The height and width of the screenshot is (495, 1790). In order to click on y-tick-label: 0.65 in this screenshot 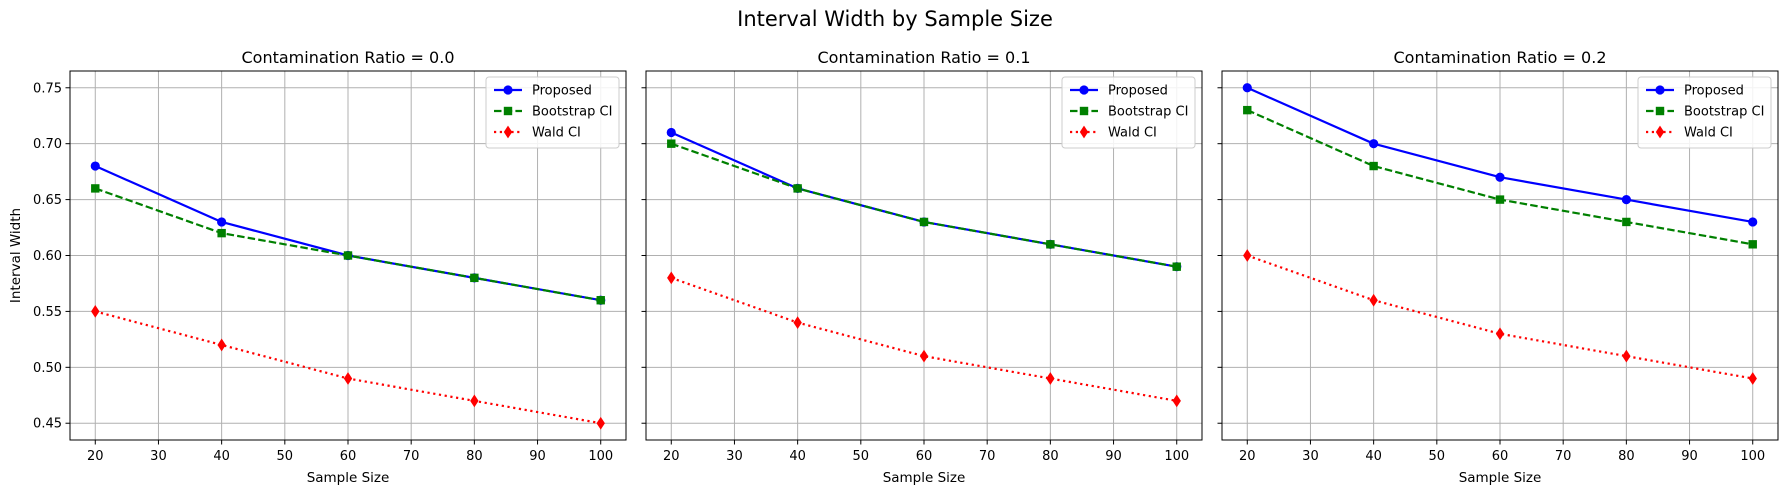, I will do `click(47, 200)`.